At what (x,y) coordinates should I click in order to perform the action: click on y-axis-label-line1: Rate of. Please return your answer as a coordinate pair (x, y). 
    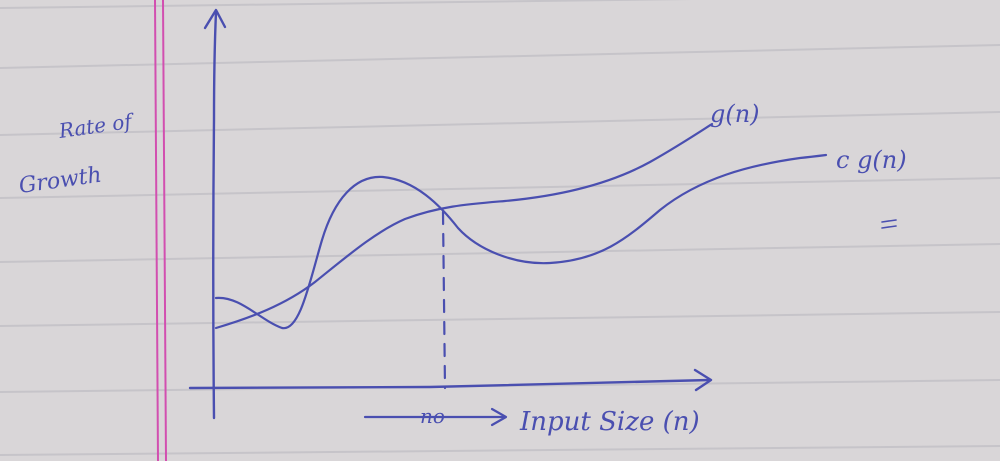
    Looking at the image, I should click on (96, 126).